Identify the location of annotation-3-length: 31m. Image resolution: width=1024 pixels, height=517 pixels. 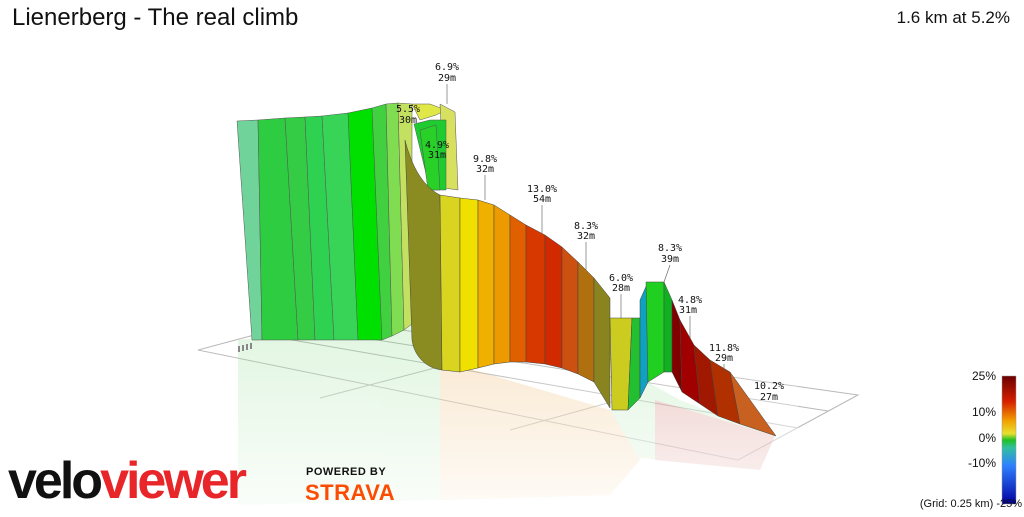
(437, 155).